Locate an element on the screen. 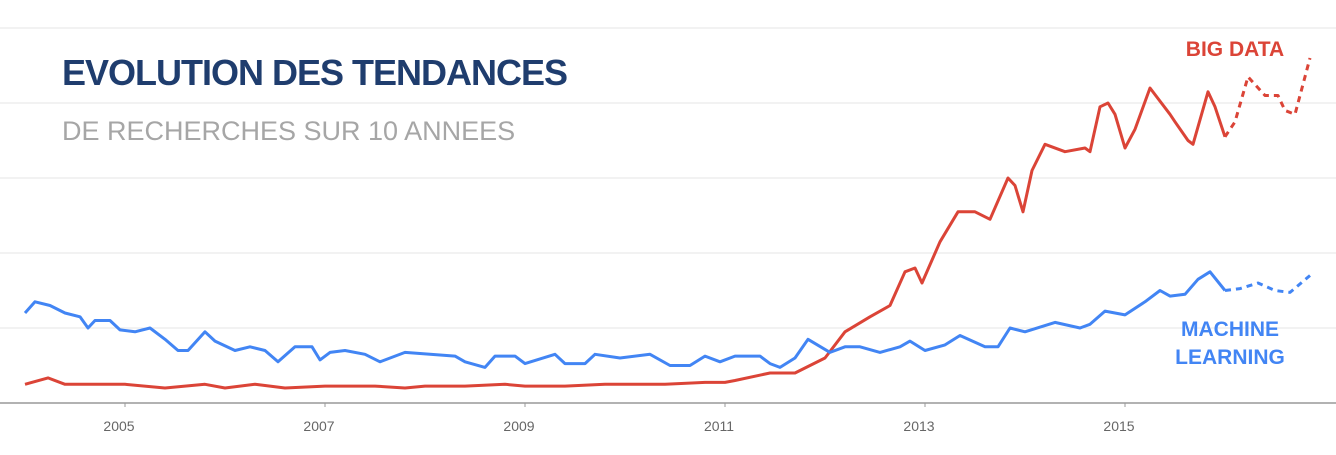 Image resolution: width=1336 pixels, height=455 pixels. x-tick-label: 2007 is located at coordinates (318, 426).